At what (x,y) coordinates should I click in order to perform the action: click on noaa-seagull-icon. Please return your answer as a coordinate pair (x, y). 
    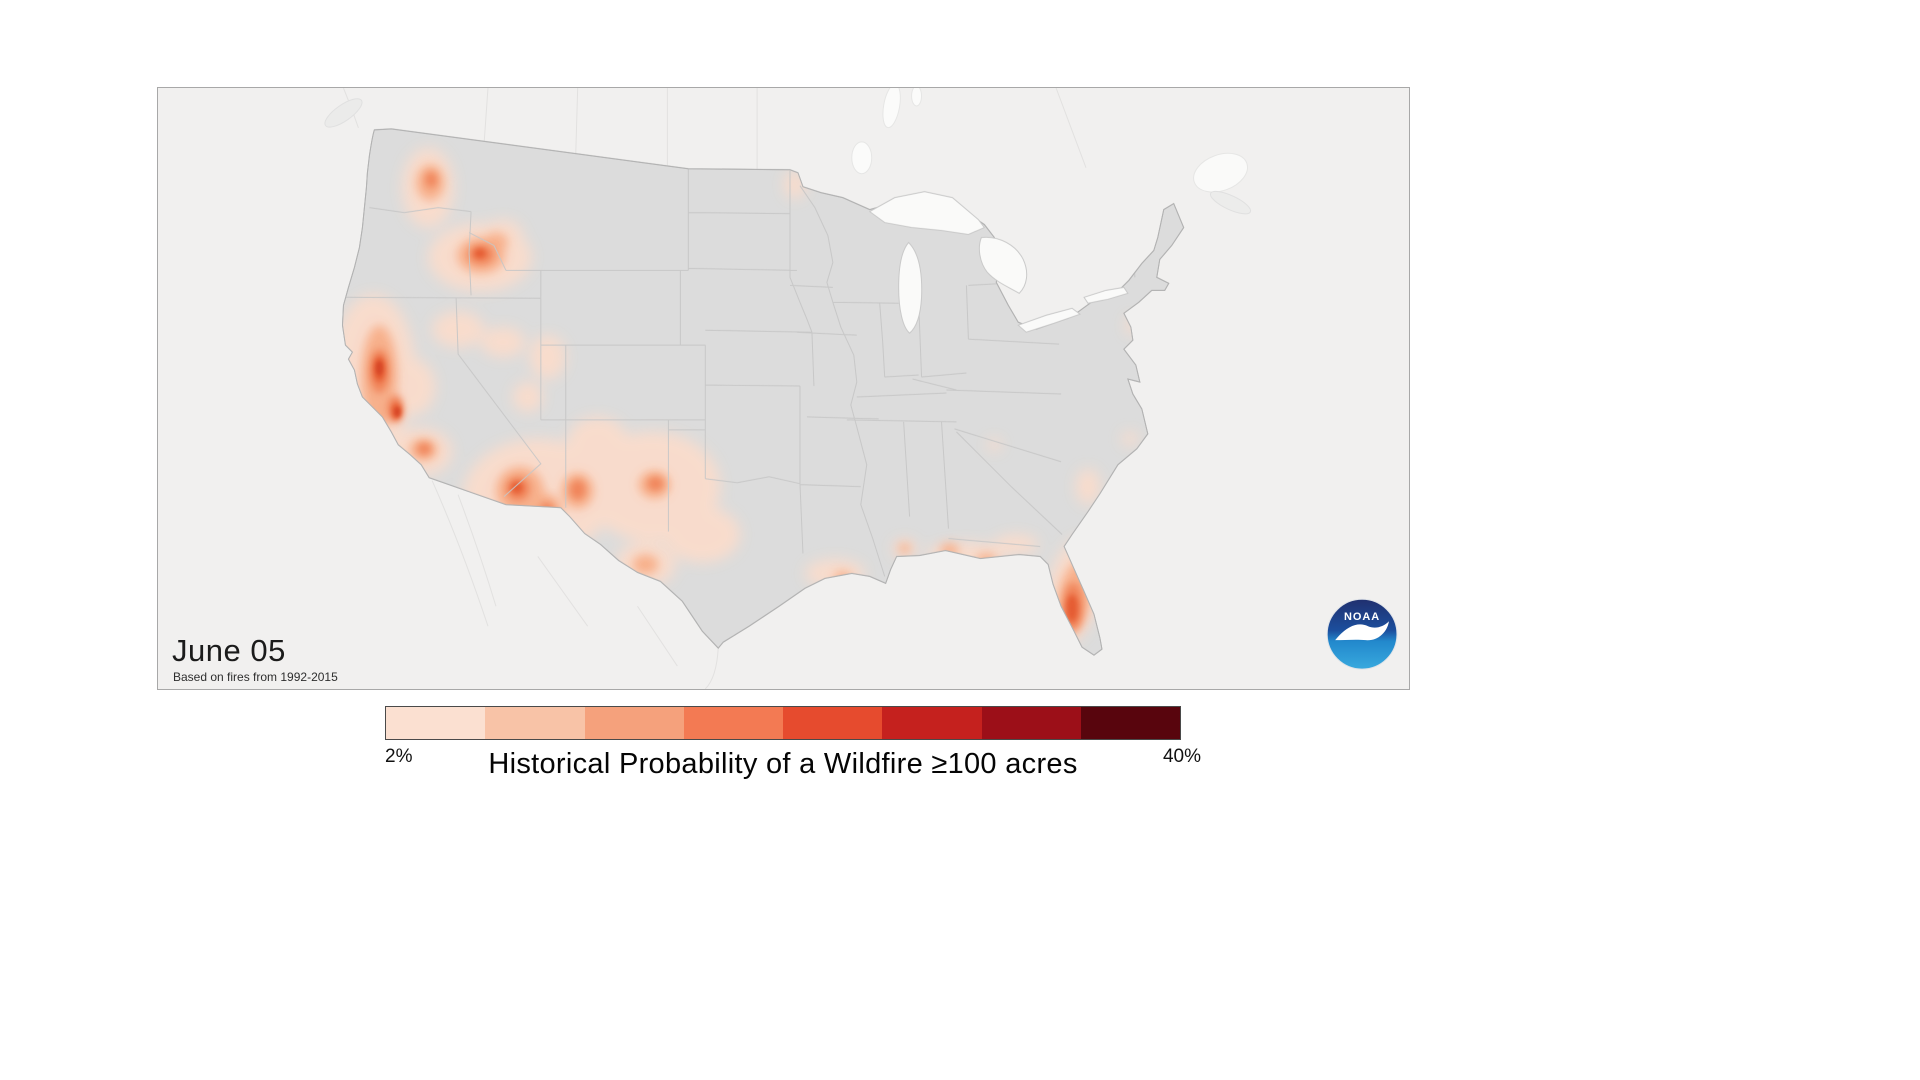
    Looking at the image, I should click on (1362, 631).